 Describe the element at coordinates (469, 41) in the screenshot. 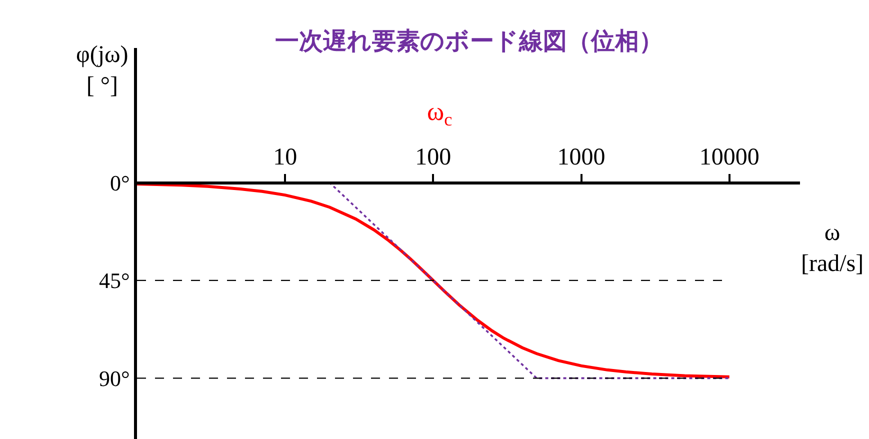

I see `chart-title: 一次遅れ要素のボード線図（位相）` at that location.